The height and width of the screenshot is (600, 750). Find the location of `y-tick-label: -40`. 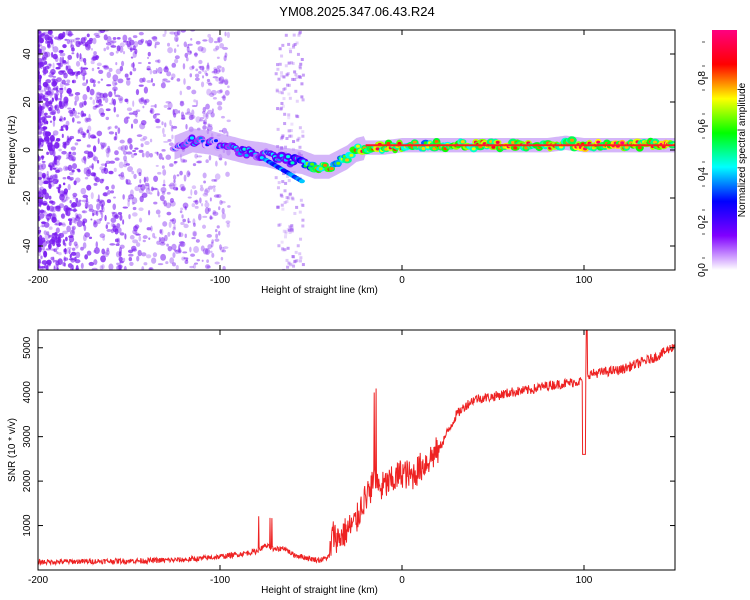

y-tick-label: -40 is located at coordinates (27, 245).